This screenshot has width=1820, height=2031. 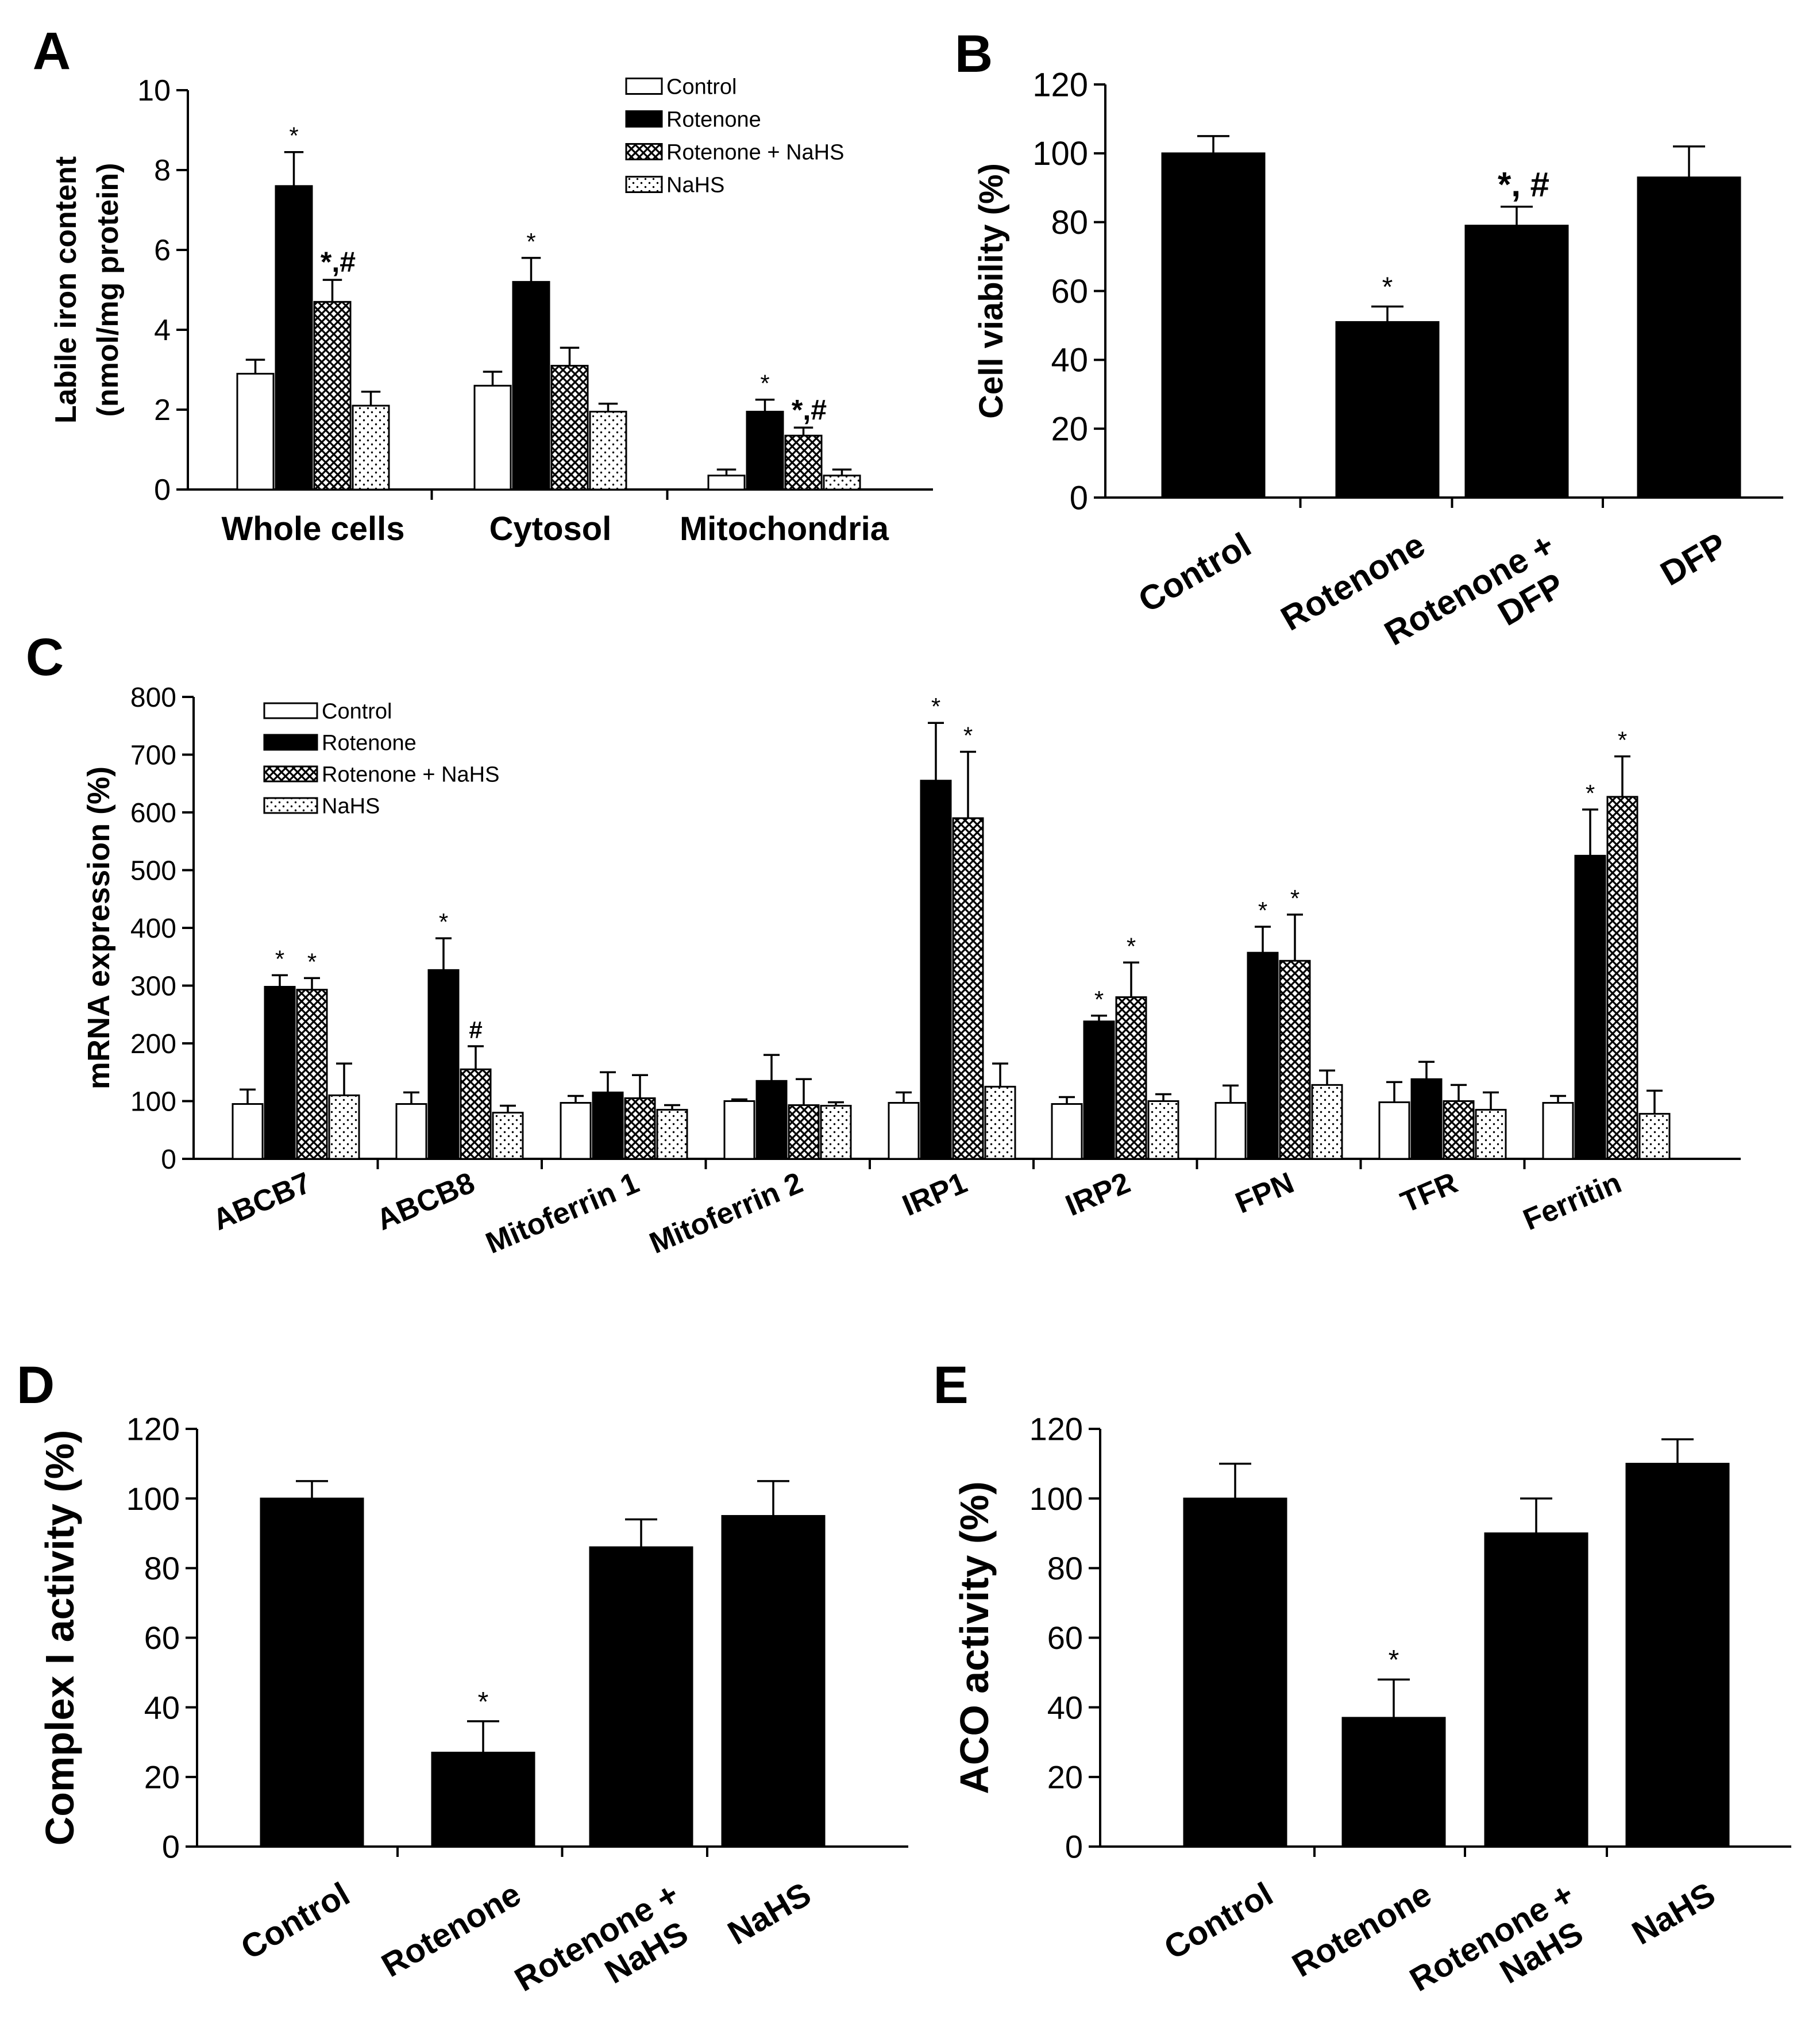 What do you see at coordinates (1074, 1847) in the screenshot?
I see `panel-E-y-tick-label: 0` at bounding box center [1074, 1847].